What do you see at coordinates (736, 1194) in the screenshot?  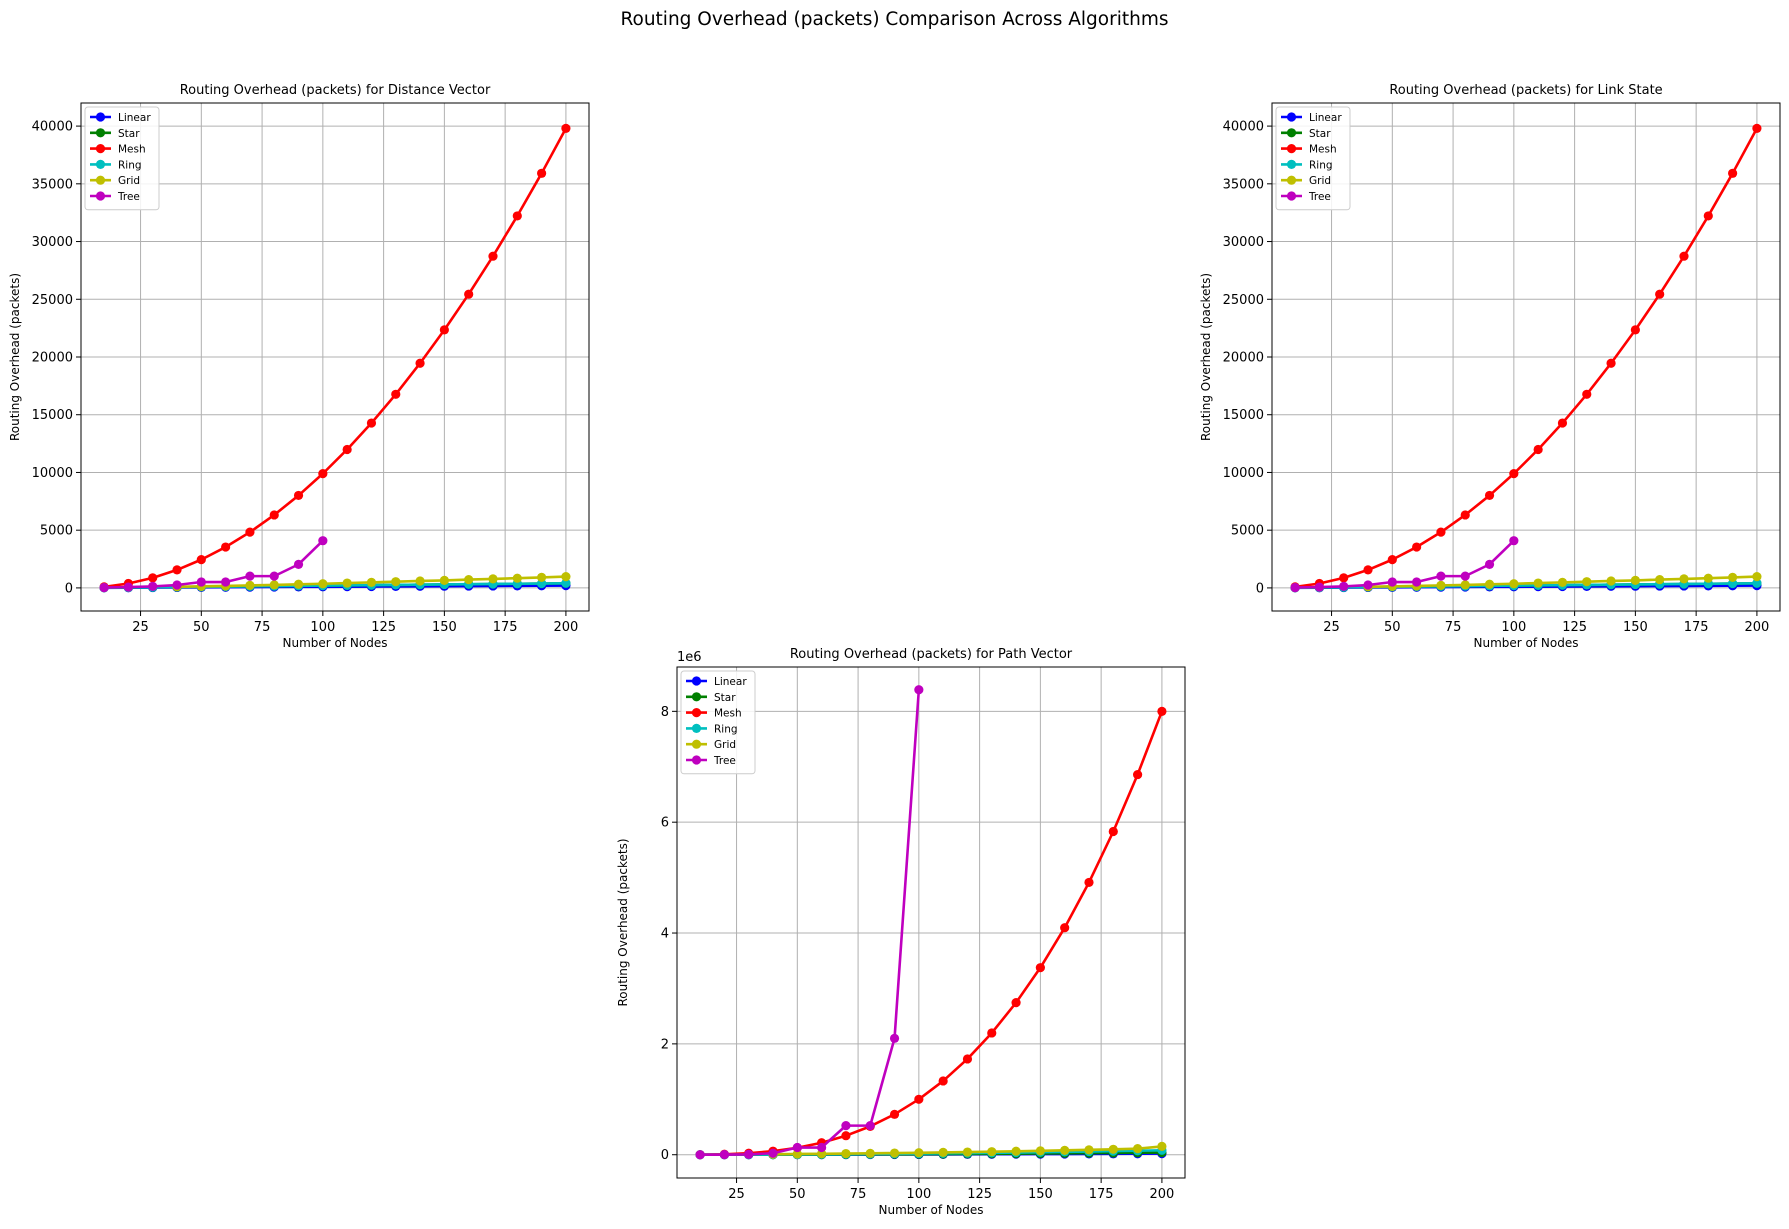 I see `x-tick-label: 25` at bounding box center [736, 1194].